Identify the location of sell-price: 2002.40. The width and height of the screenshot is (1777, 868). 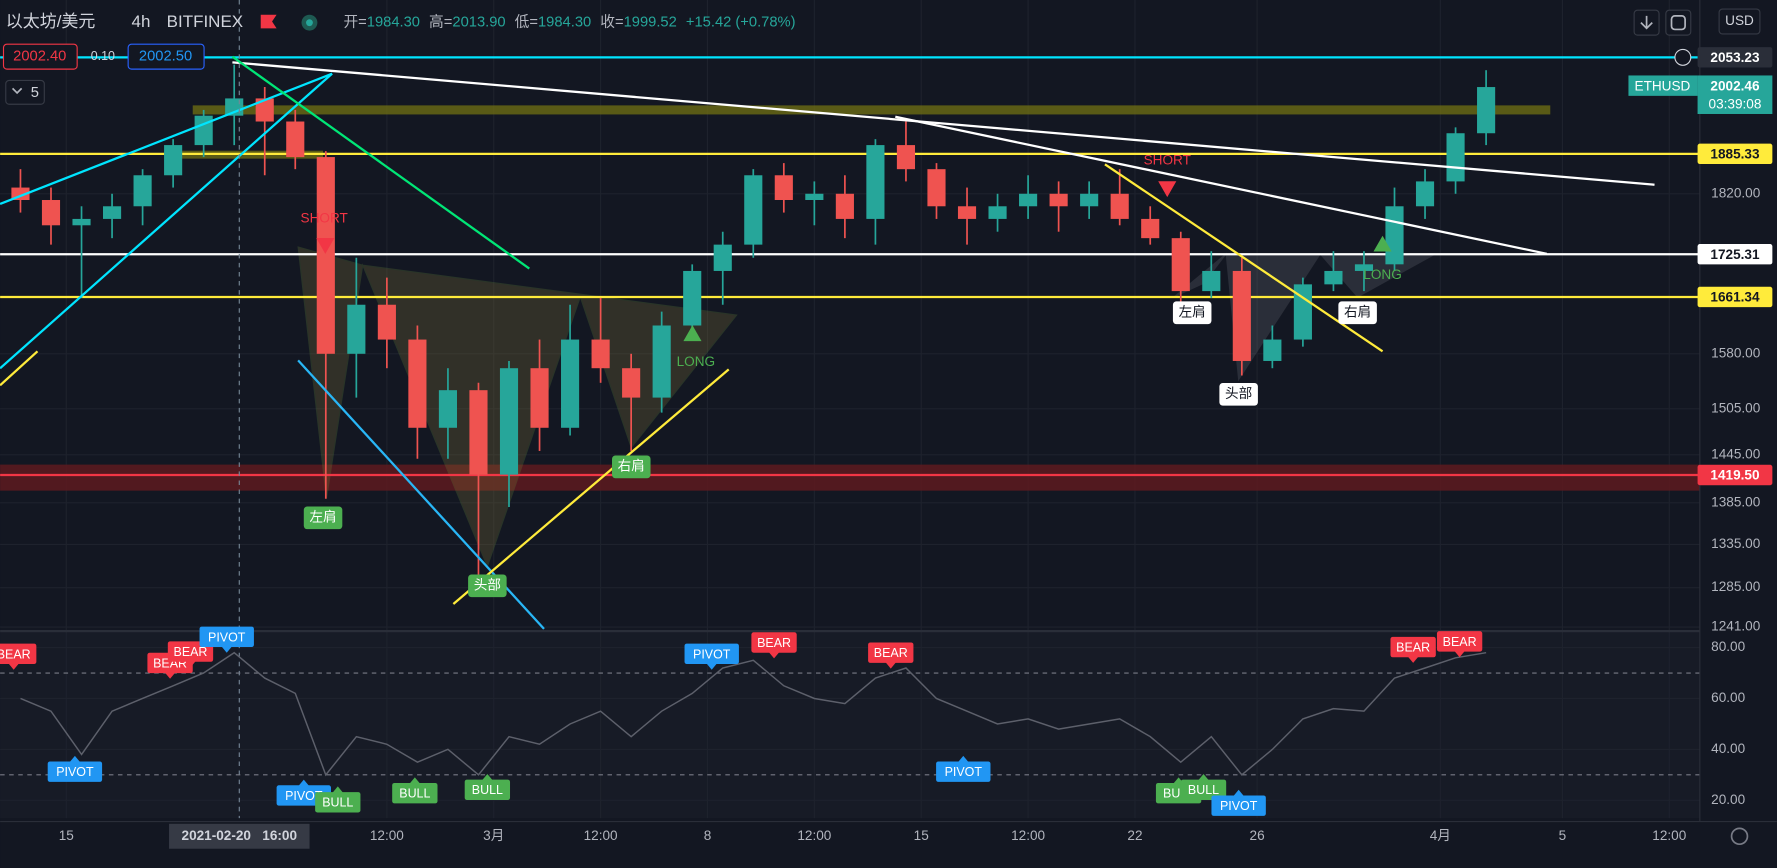
(39, 57).